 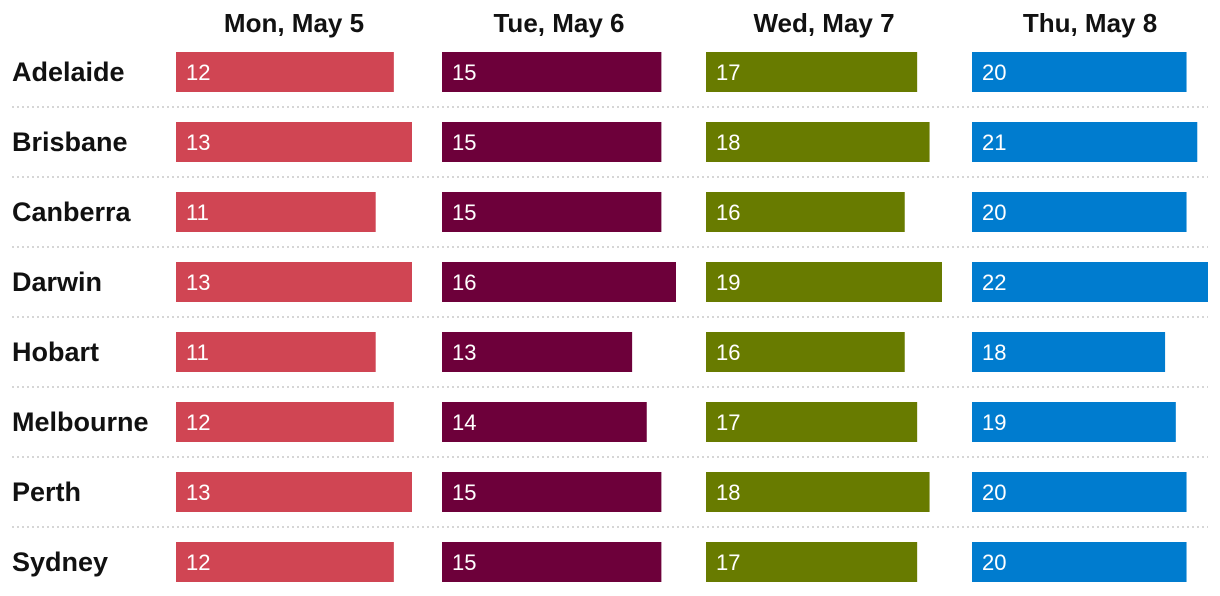 I want to click on city-label-canberra: Canberra, so click(x=72, y=212).